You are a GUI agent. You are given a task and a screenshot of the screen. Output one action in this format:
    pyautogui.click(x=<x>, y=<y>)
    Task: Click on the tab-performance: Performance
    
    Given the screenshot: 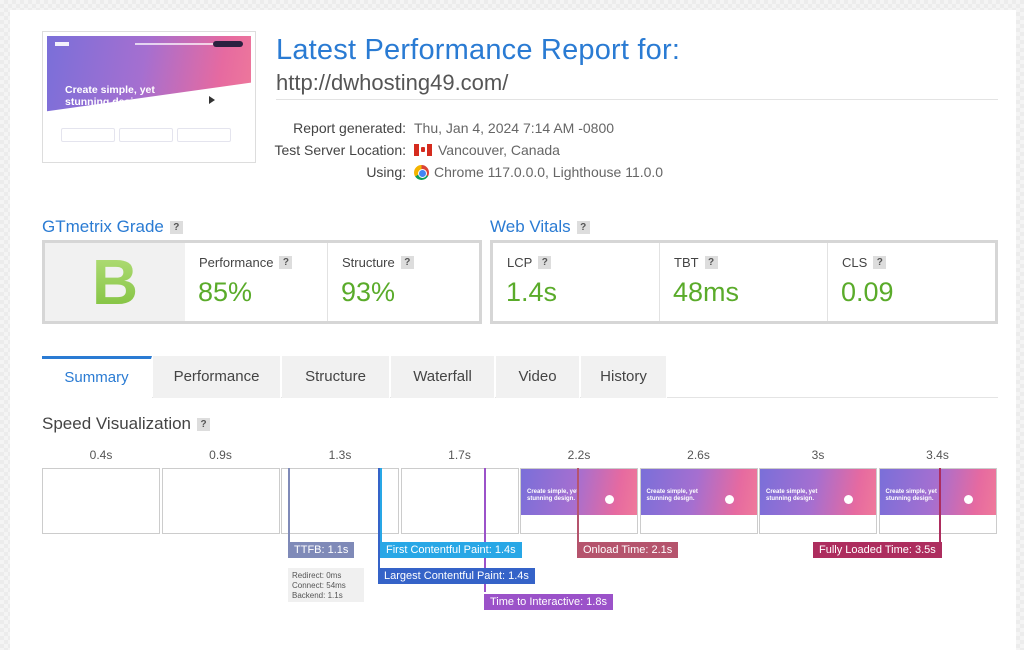 What is the action you would take?
    pyautogui.click(x=217, y=377)
    